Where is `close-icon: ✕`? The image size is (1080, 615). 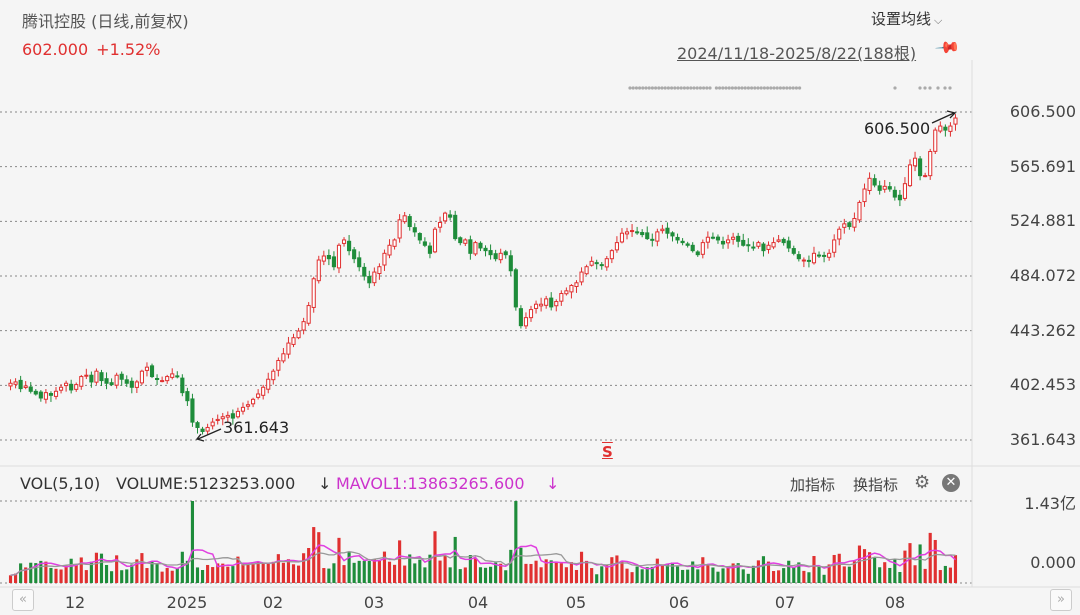
close-icon: ✕ is located at coordinates (951, 483).